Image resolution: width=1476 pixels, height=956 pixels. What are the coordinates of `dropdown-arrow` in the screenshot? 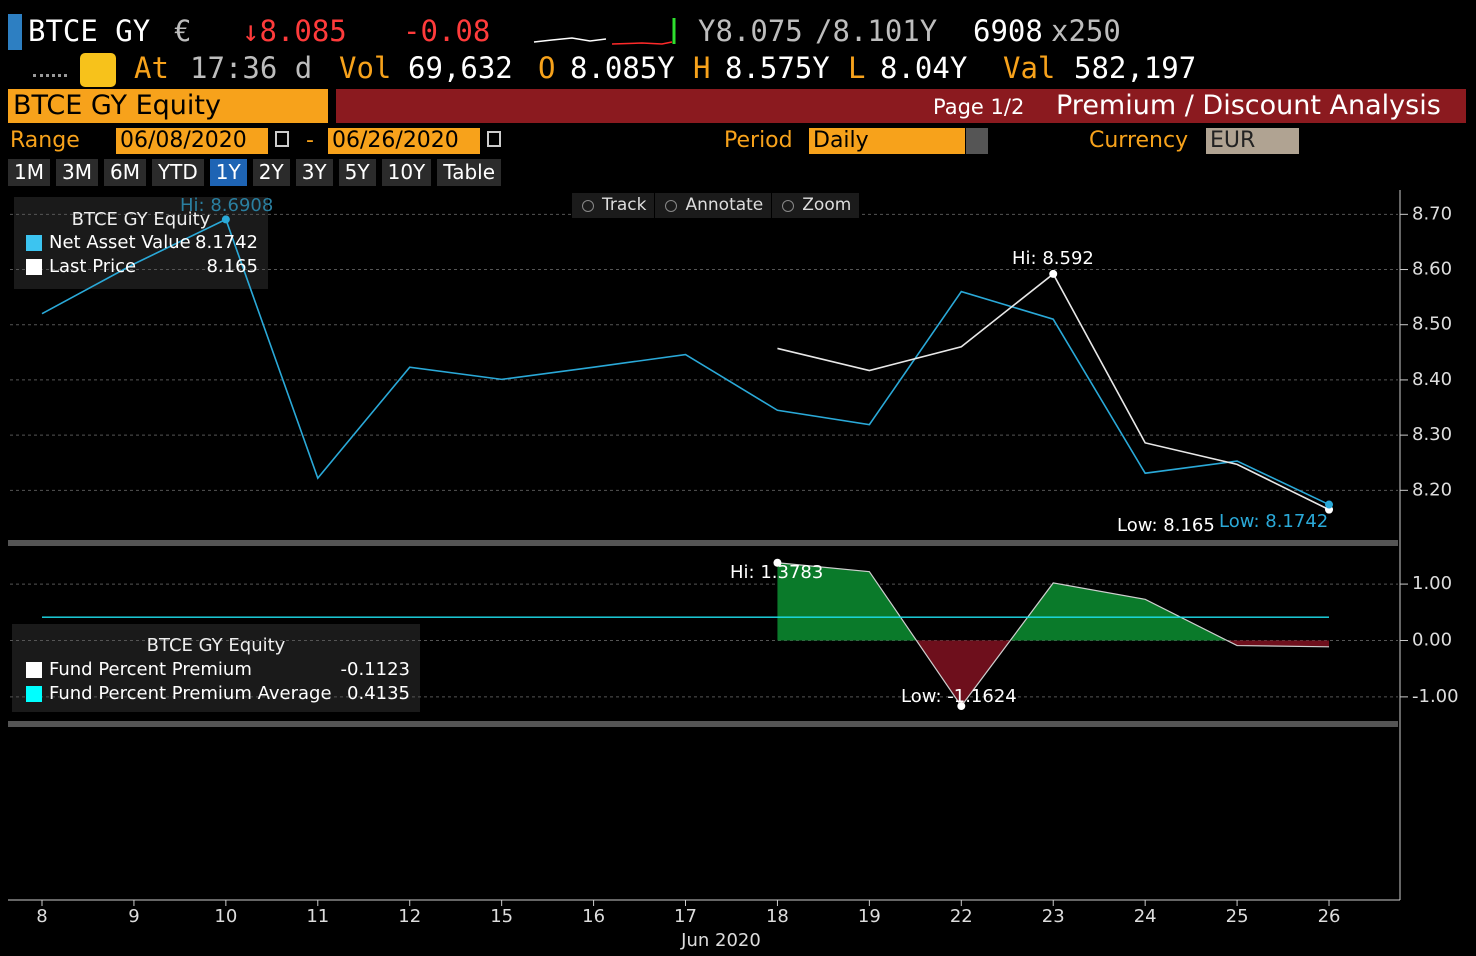 It's located at (977, 141).